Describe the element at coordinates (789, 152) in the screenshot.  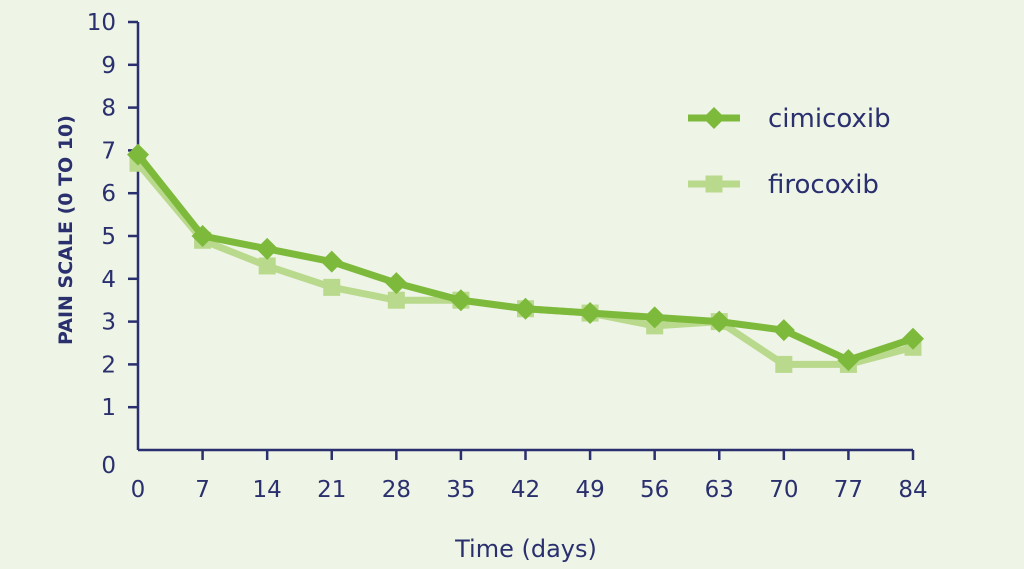
I see `legend: cimicoxib firocoxib` at that location.